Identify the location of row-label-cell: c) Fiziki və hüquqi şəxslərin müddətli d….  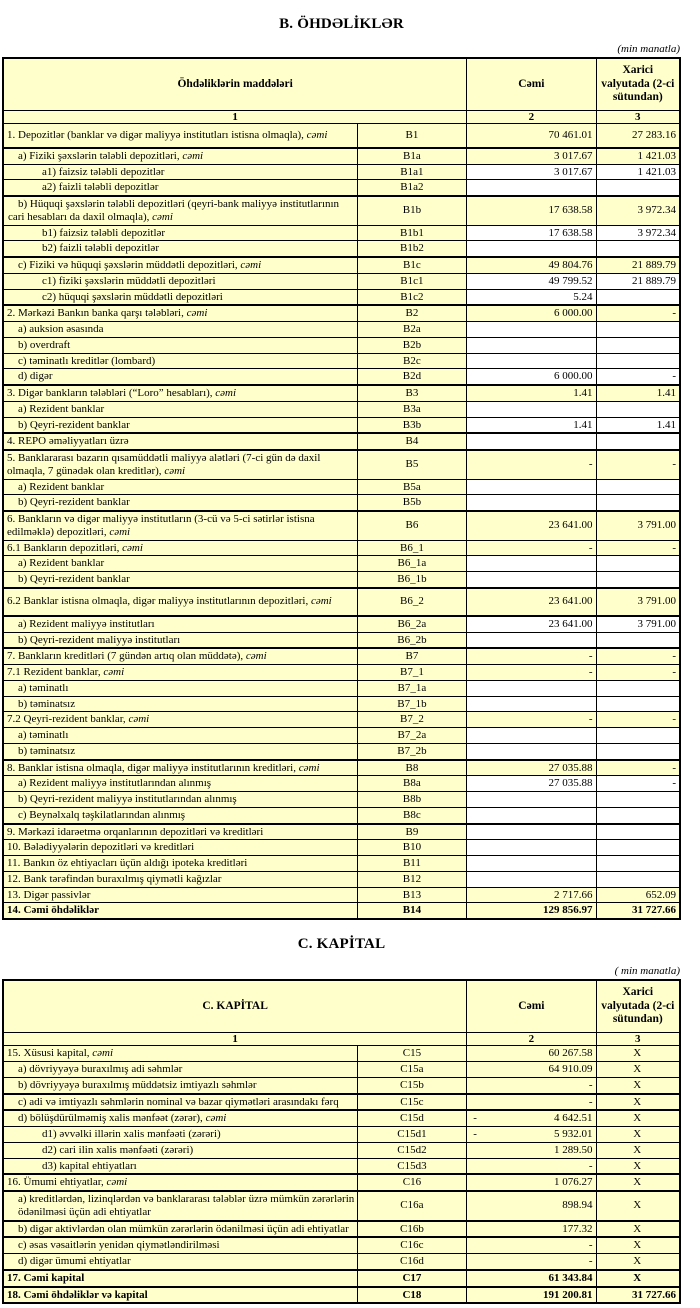
(180, 264).